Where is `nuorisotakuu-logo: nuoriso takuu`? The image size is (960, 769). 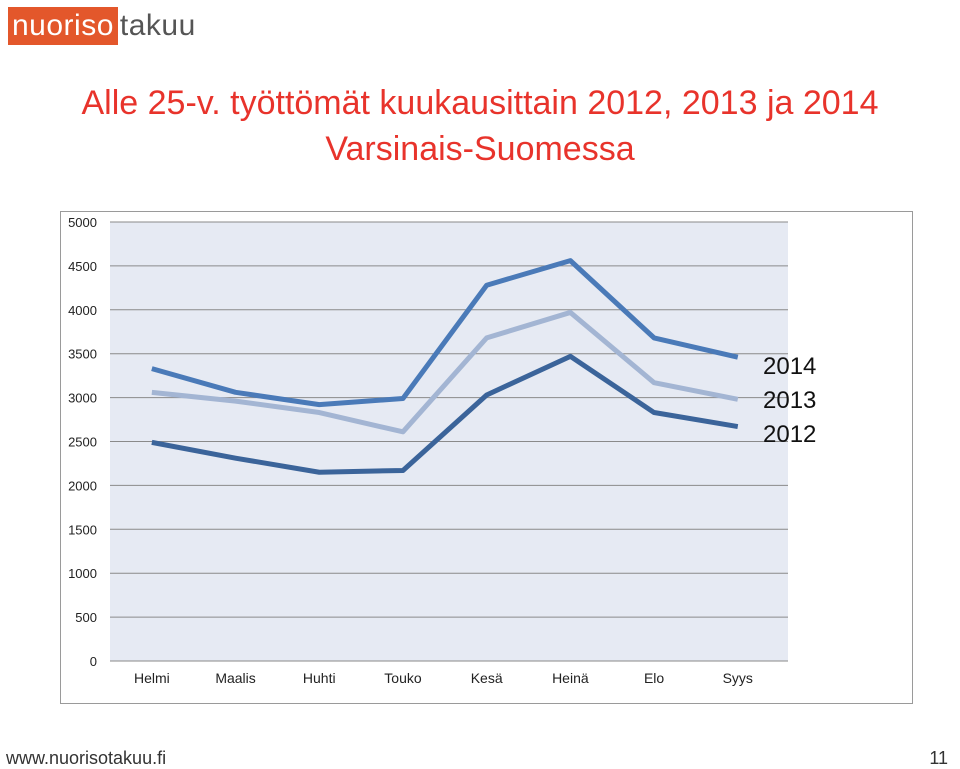
nuorisotakuu-logo: nuoriso takuu is located at coordinates (102, 26).